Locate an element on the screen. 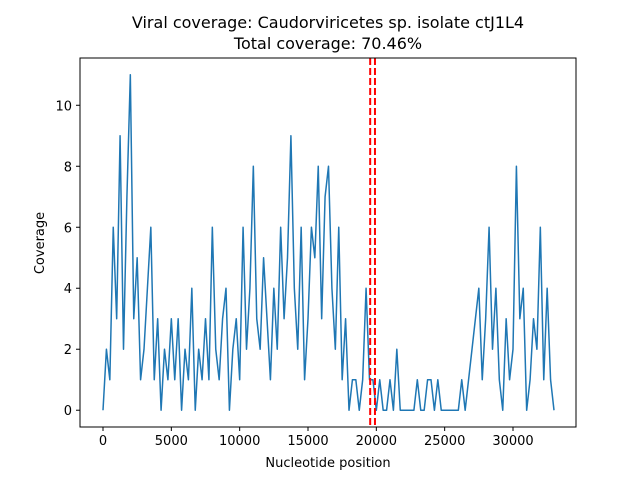 This screenshot has height=484, width=640. x-tick-label: 5000 is located at coordinates (171, 441).